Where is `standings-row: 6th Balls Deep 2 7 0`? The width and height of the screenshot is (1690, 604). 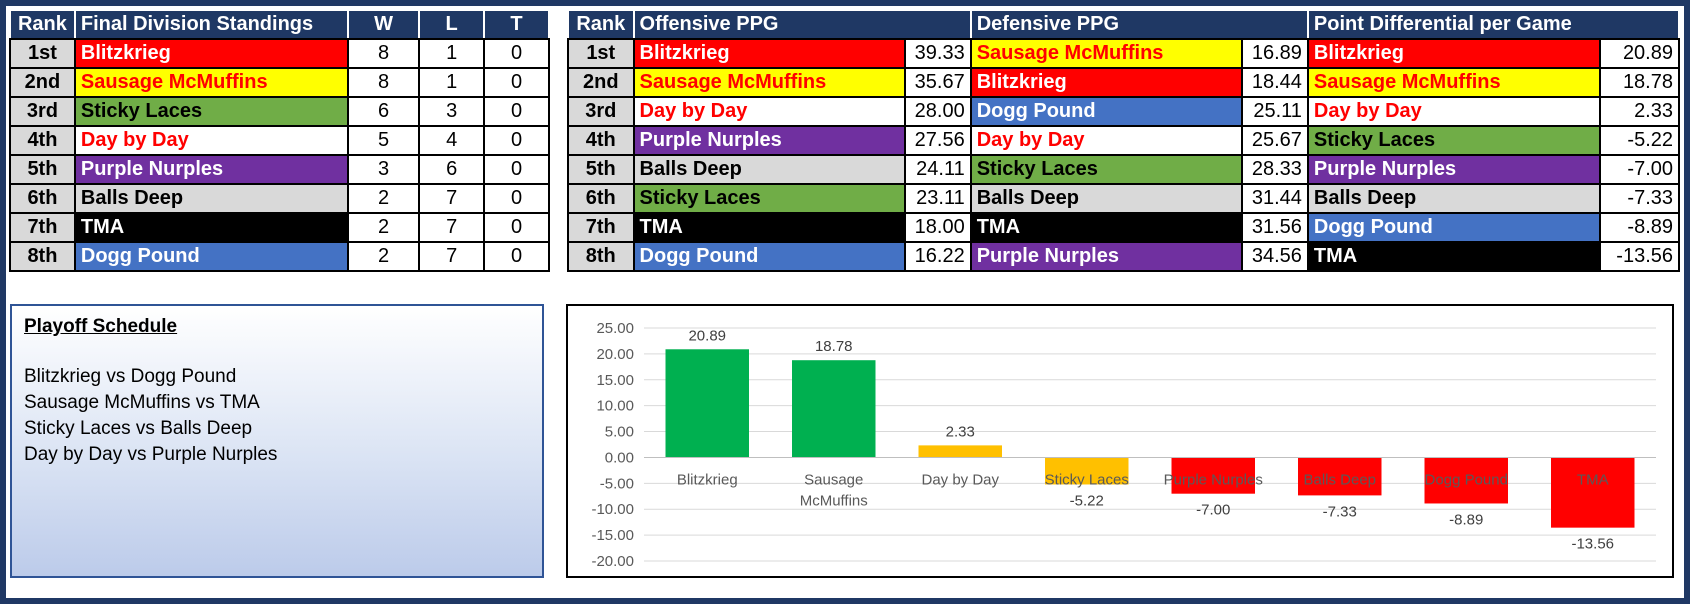
standings-row: 6th Balls Deep 2 7 0 is located at coordinates (279, 198).